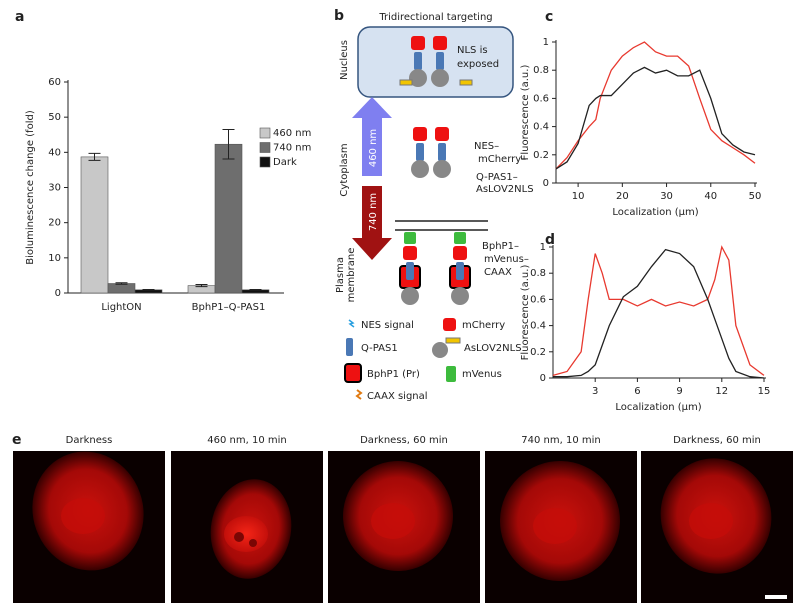 Image resolution: width=800 pixels, height=611 pixels. What do you see at coordinates (94, 225) in the screenshot?
I see `bar` at bounding box center [94, 225].